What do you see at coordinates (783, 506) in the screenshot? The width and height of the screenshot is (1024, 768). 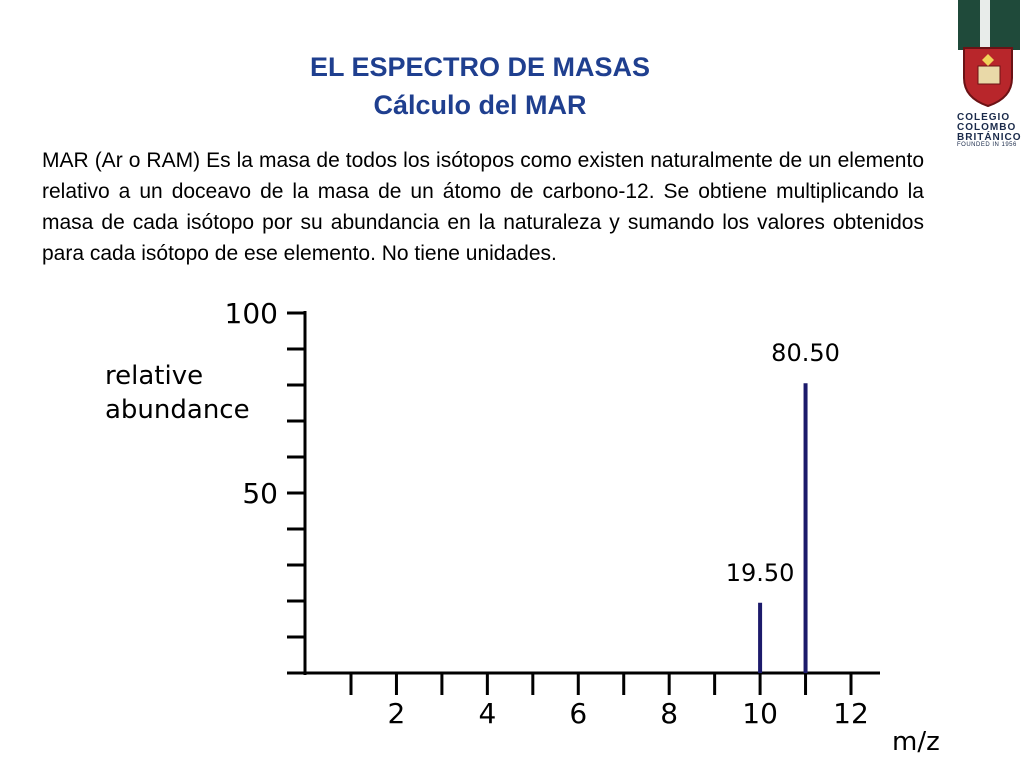 I see `bars: 19.50 80.50` at bounding box center [783, 506].